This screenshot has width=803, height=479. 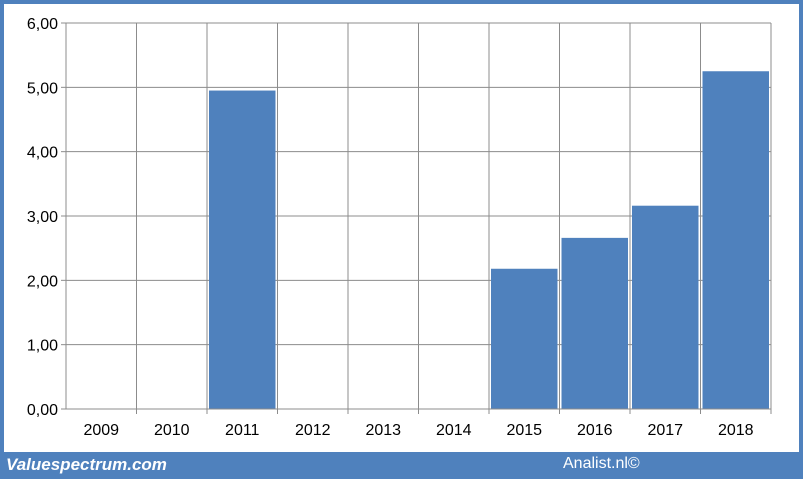 I want to click on bar-2016, so click(x=594, y=323).